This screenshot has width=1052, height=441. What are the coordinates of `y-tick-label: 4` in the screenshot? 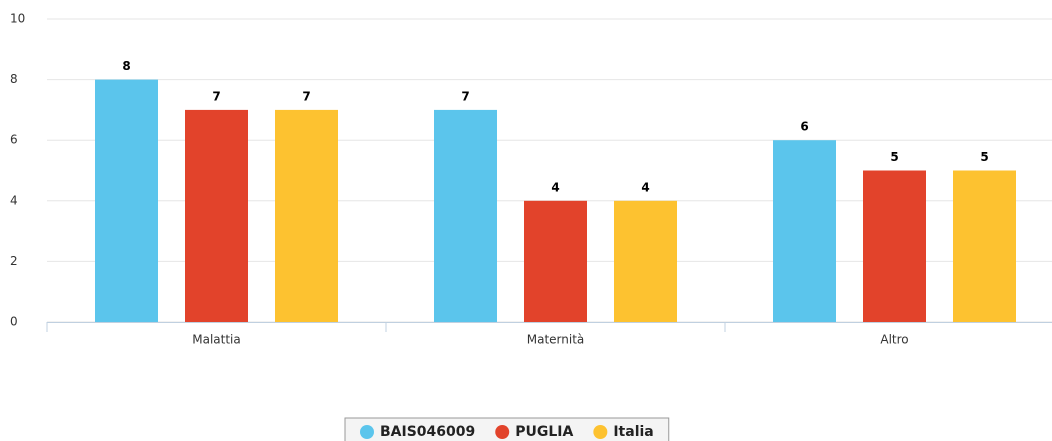 It's located at (14, 200).